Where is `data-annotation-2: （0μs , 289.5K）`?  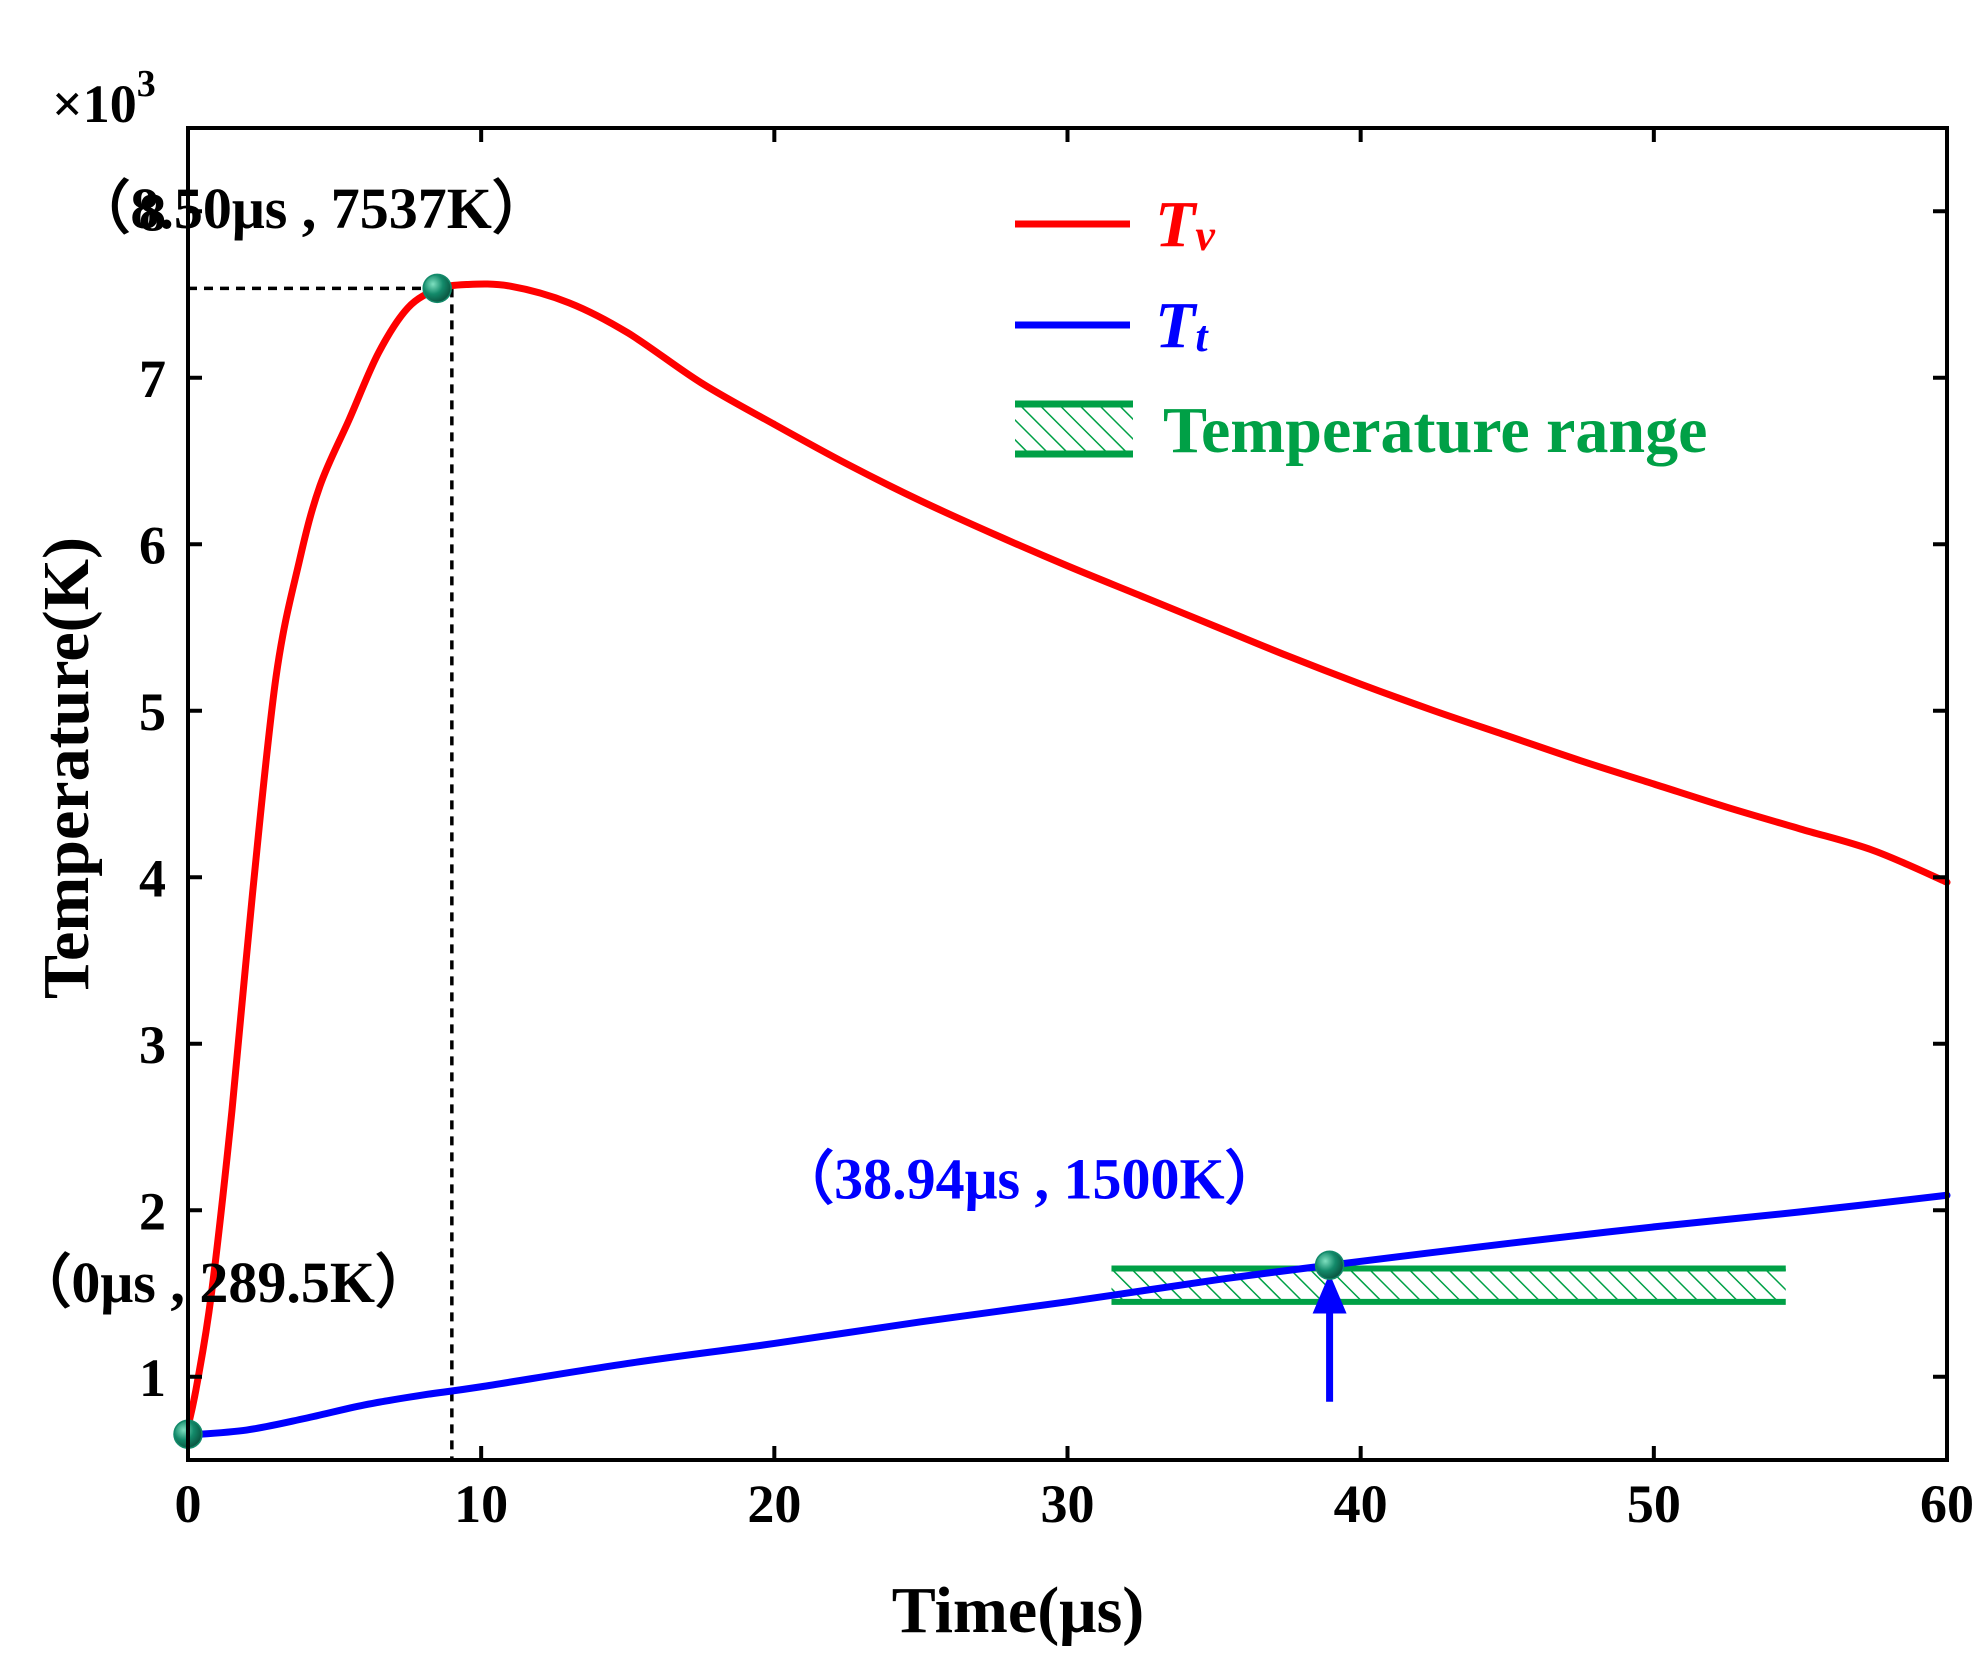 data-annotation-2: （0μs , 289.5K） is located at coordinates (223, 1282).